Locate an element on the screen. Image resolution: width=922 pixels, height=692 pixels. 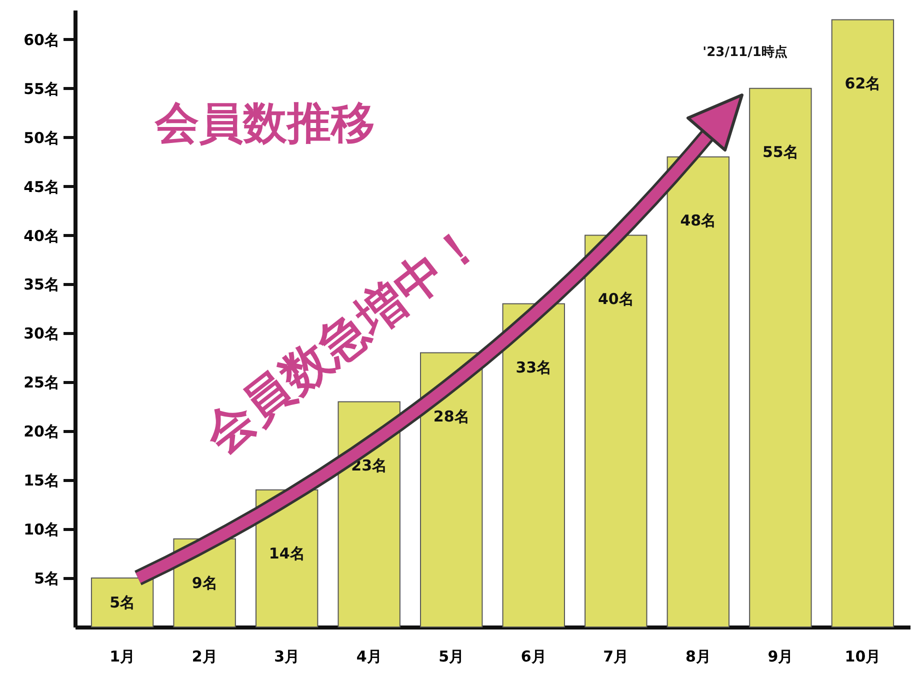
x-tick-label: 2月 is located at coordinates (205, 657).